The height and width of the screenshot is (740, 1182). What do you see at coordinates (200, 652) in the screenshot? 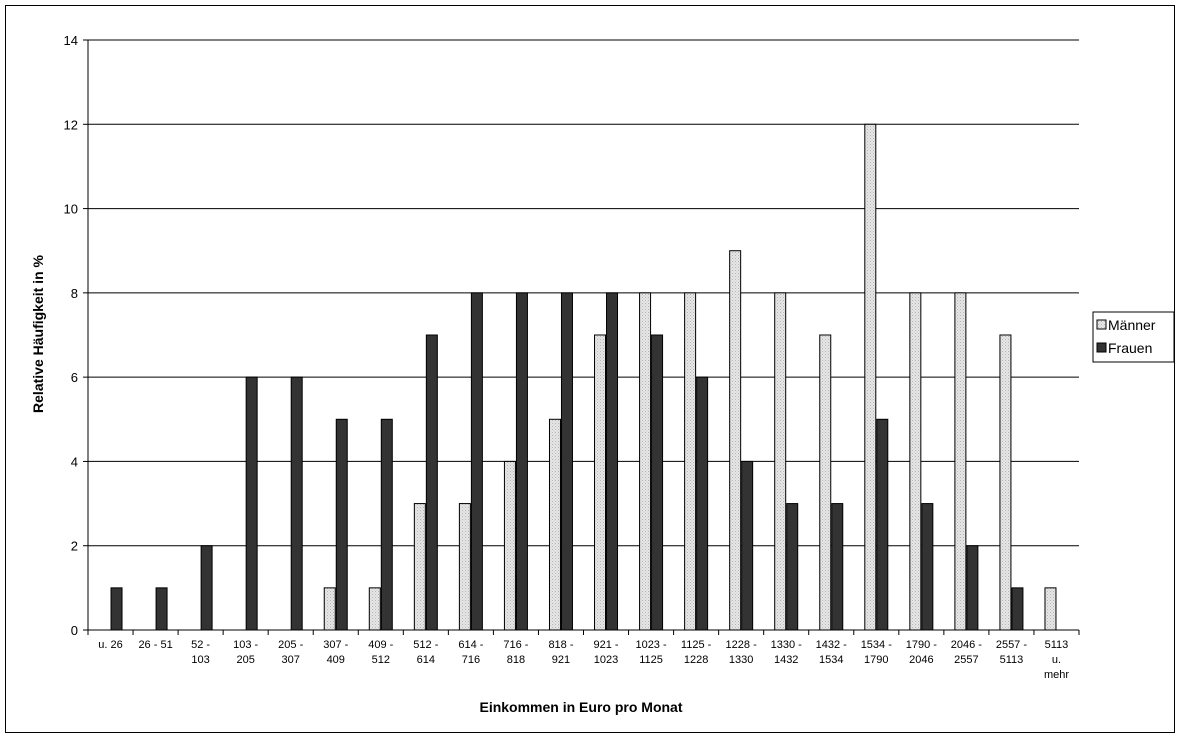
I see `x-tick-label: 52 -103` at bounding box center [200, 652].